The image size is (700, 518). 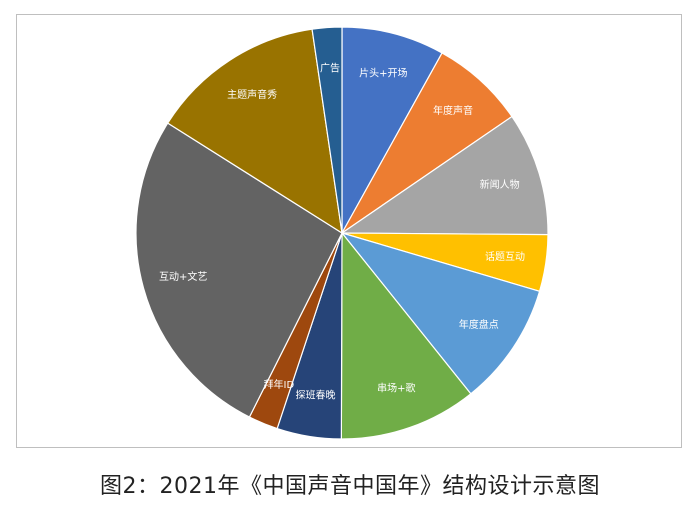 I want to click on figure-caption: 图2：2021年《中国声音中国年》结构设计示意图, so click(x=350, y=486).